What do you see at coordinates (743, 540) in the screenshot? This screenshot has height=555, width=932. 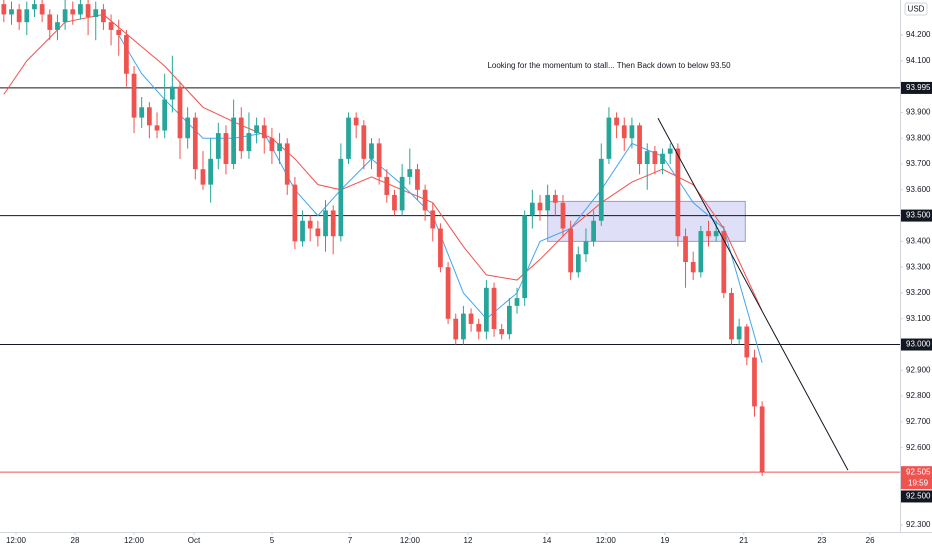 I see `x-tick-label: 21` at bounding box center [743, 540].